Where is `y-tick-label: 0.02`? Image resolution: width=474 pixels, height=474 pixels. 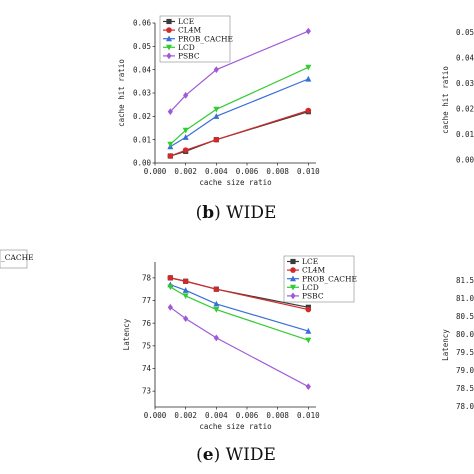 y-tick-label: 0.02 is located at coordinates (142, 116).